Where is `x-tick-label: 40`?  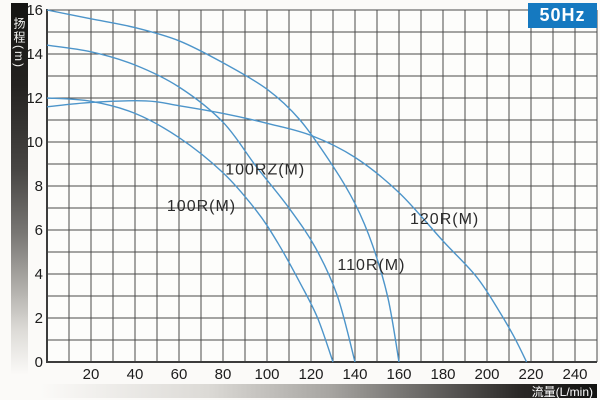
x-tick-label: 40 is located at coordinates (135, 374).